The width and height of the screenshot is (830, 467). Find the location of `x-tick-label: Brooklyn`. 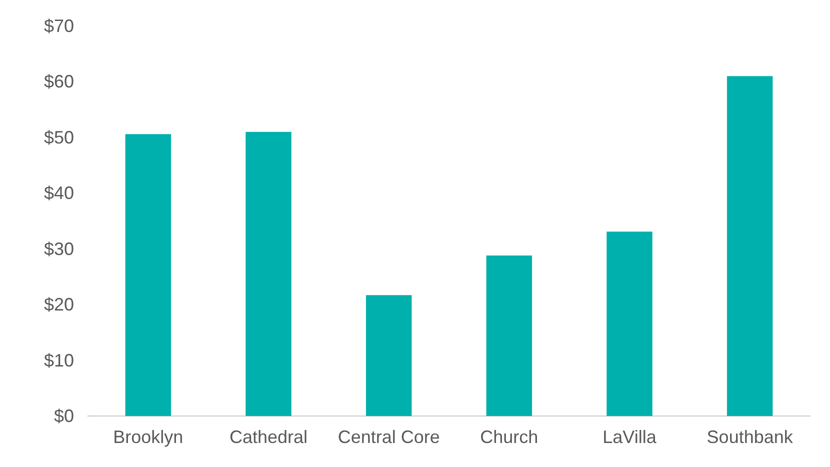

x-tick-label: Brooklyn is located at coordinates (148, 437).